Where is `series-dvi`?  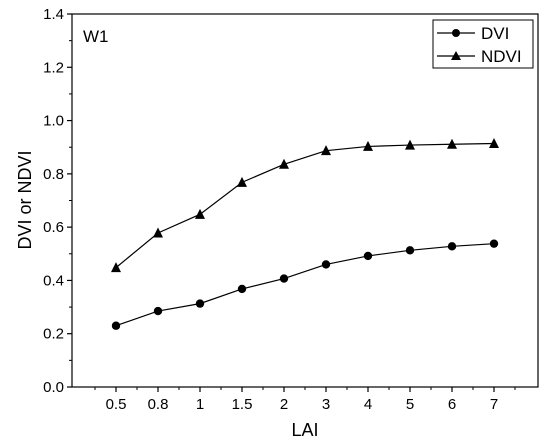
series-dvi is located at coordinates (305, 284).